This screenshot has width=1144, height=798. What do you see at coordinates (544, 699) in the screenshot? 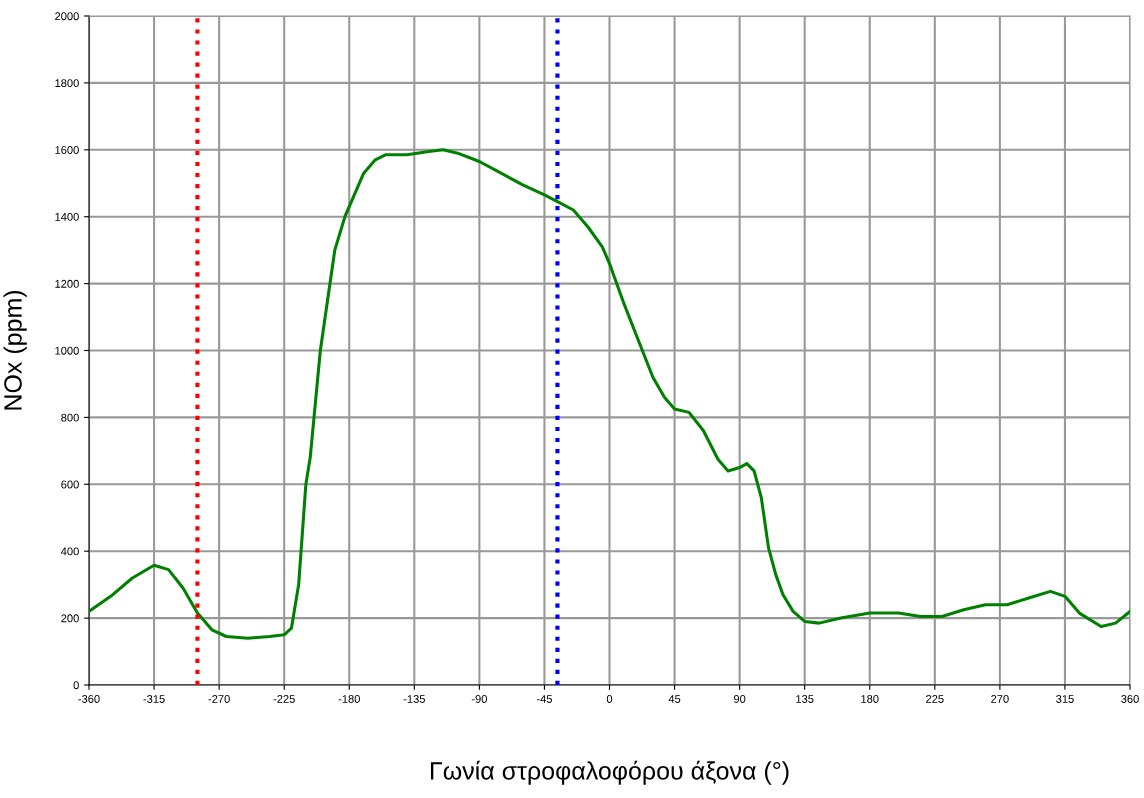
I see `x-tick-label: -45` at bounding box center [544, 699].